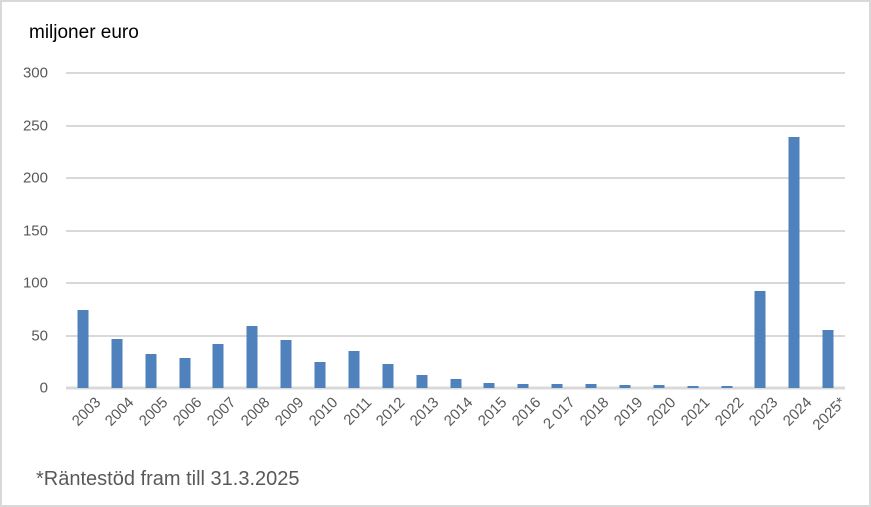 This screenshot has width=871, height=507. What do you see at coordinates (43, 388) in the screenshot?
I see `y-tick-label: 0` at bounding box center [43, 388].